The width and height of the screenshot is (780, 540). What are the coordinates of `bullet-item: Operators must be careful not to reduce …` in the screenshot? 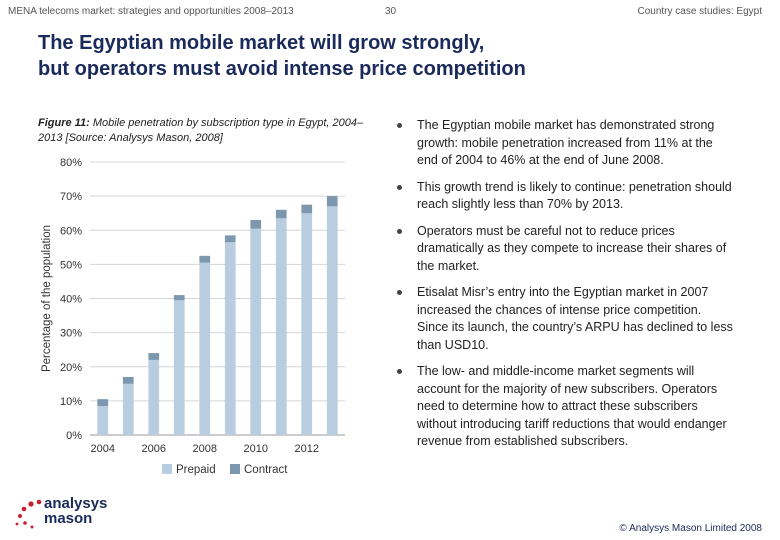 It's located at (563, 249).